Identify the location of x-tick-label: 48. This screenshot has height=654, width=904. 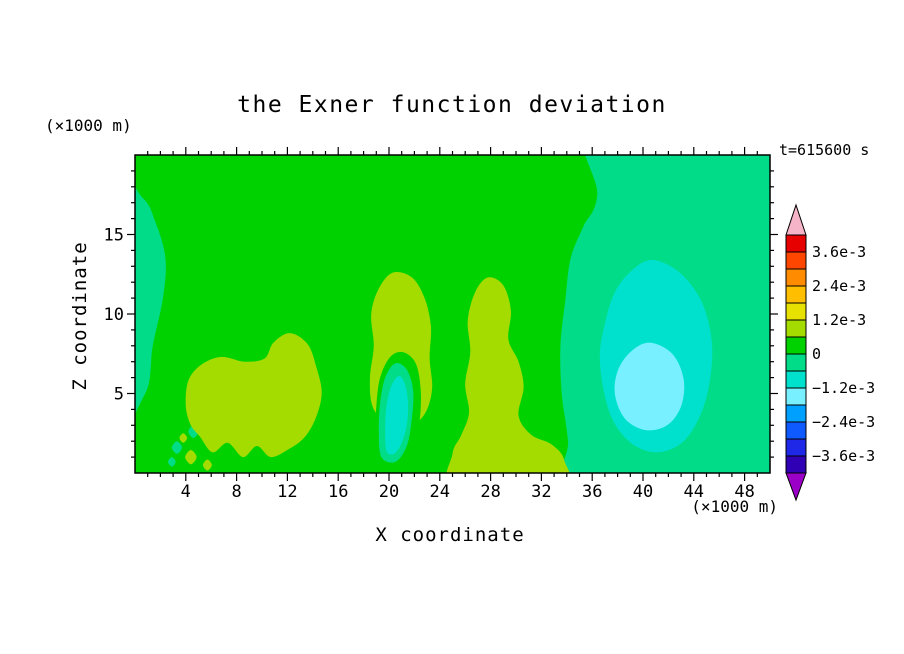
(744, 492).